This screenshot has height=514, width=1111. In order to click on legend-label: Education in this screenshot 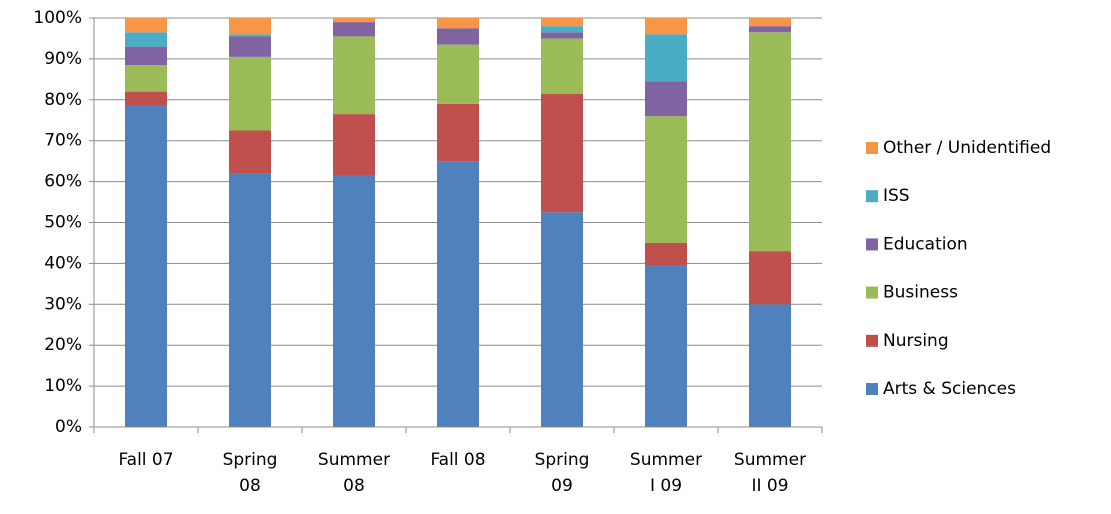, I will do `click(925, 244)`.